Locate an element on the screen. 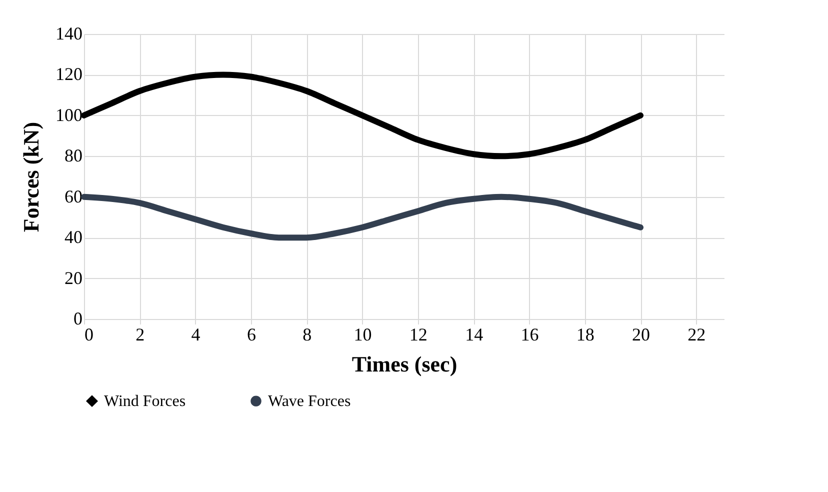 The image size is (828, 492). x-tick-label: 18 is located at coordinates (585, 334).